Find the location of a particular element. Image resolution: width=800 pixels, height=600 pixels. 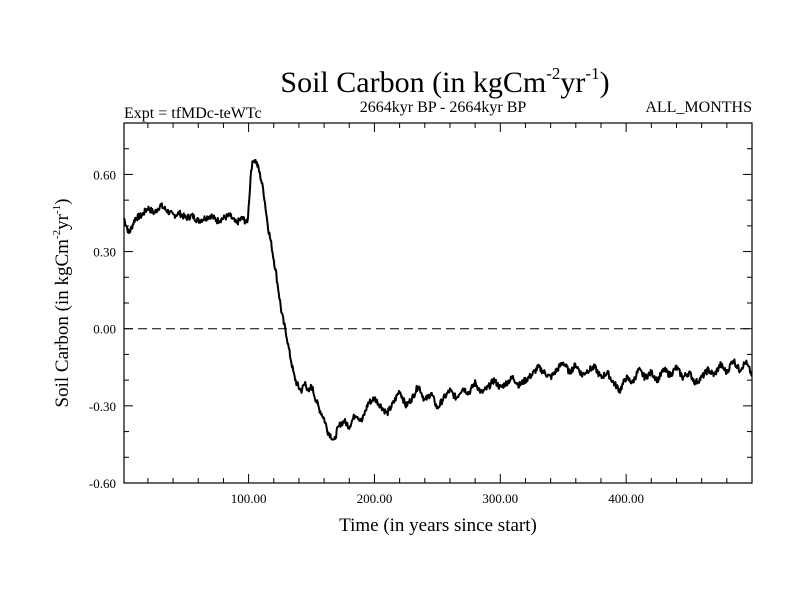

y-tick-label: -0.60 is located at coordinates (102, 483).